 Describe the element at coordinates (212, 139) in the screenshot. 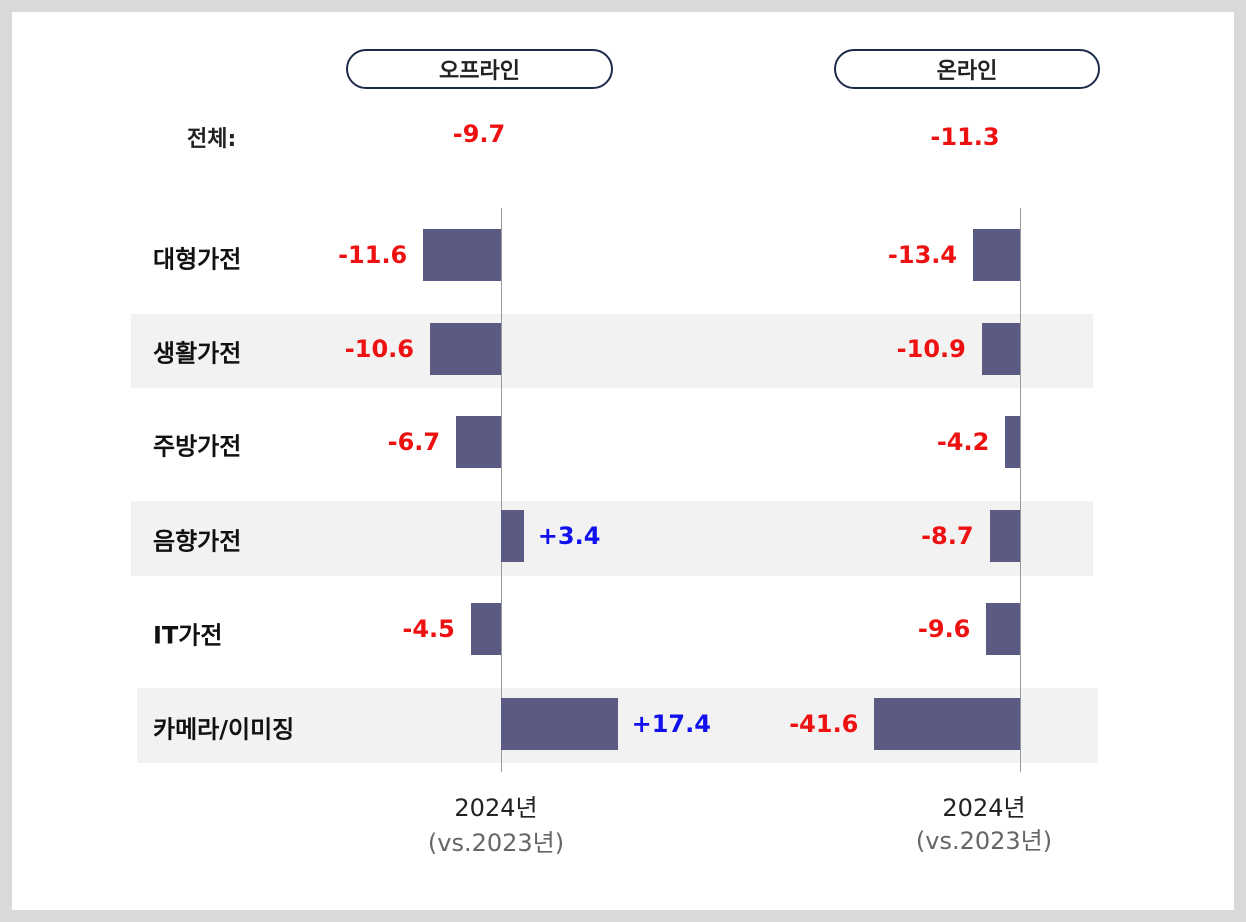

I see `total-label: 전체:` at that location.